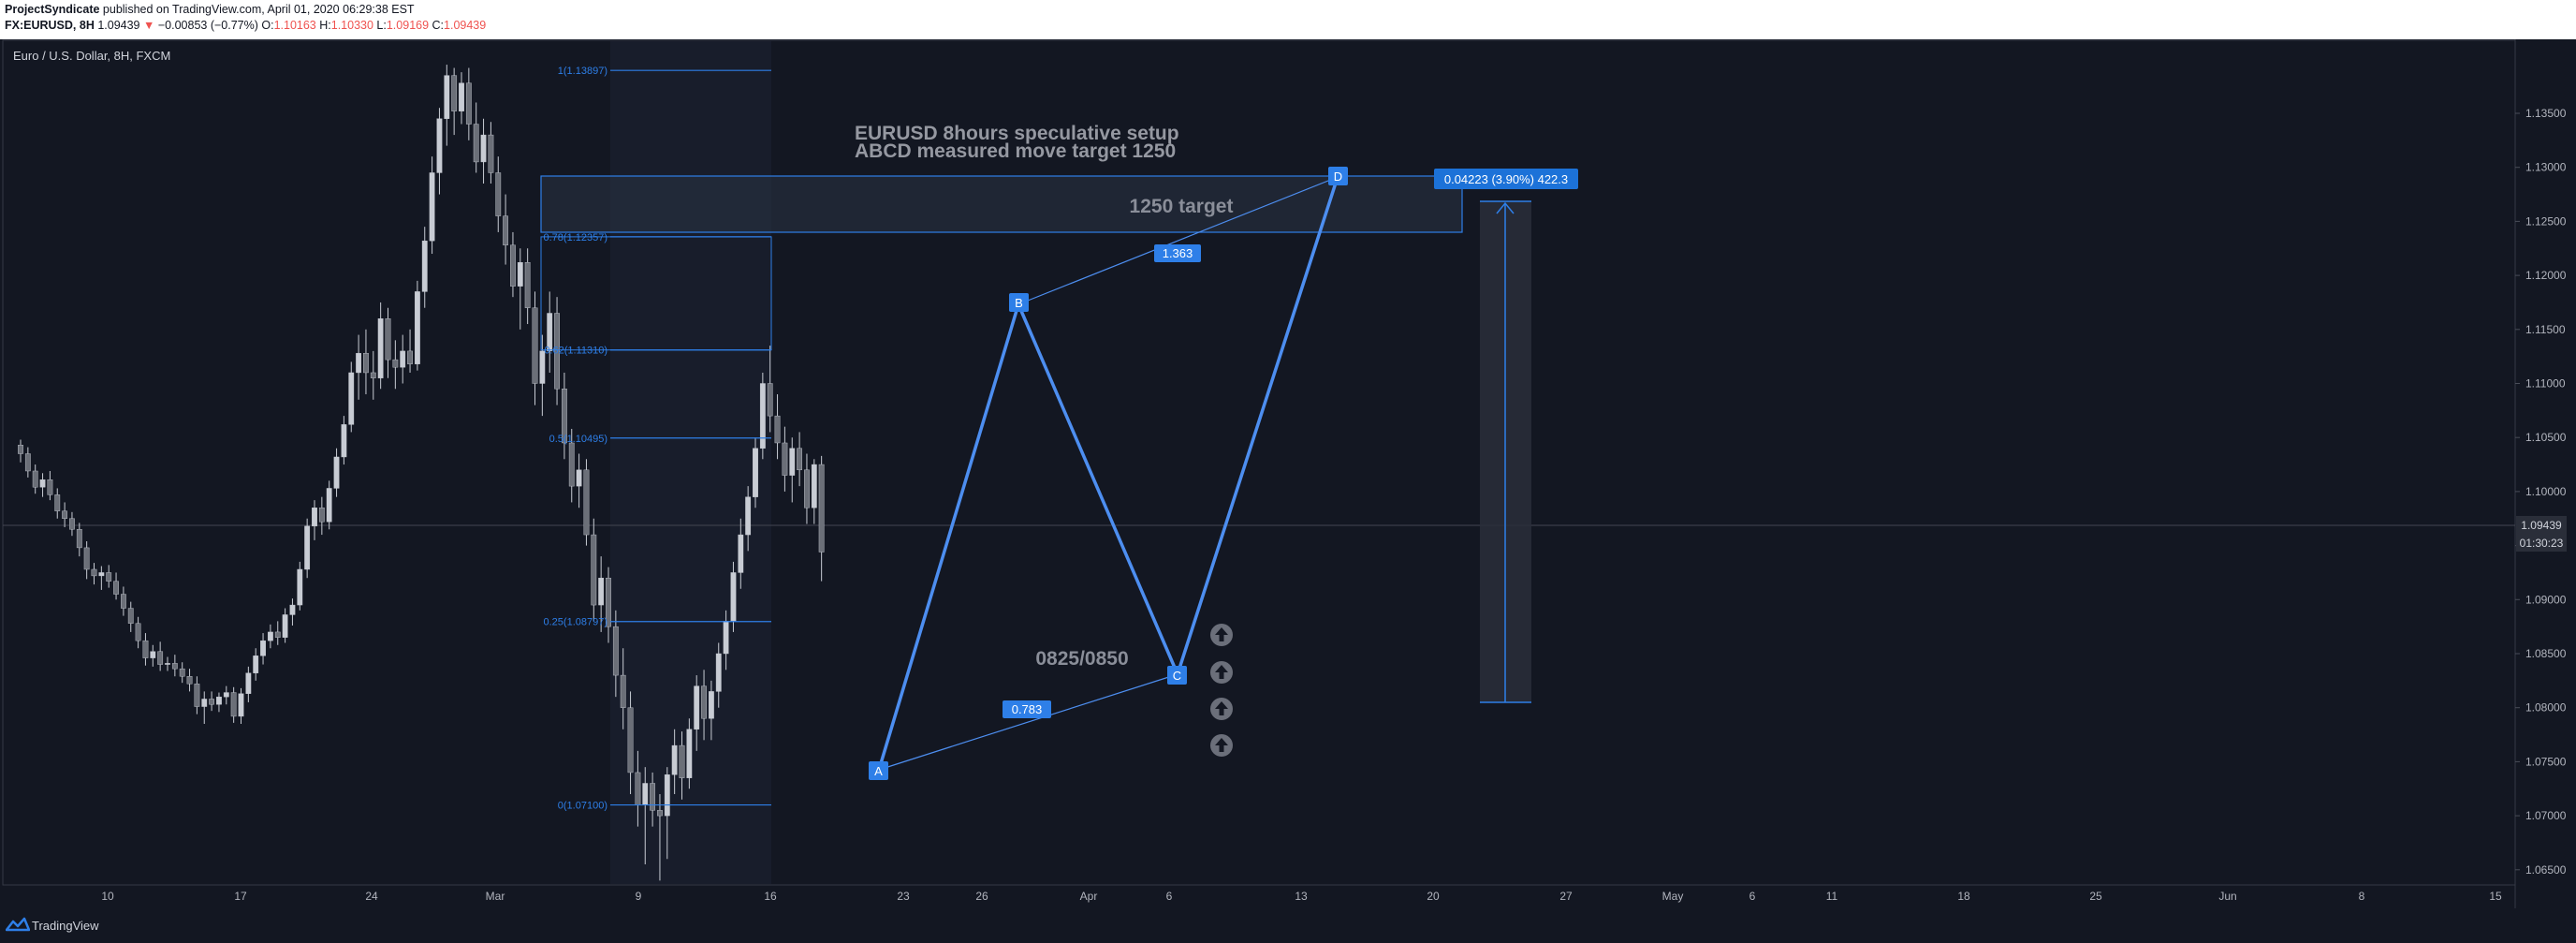  What do you see at coordinates (1108, 474) in the screenshot?
I see `abcd-pattern-line` at bounding box center [1108, 474].